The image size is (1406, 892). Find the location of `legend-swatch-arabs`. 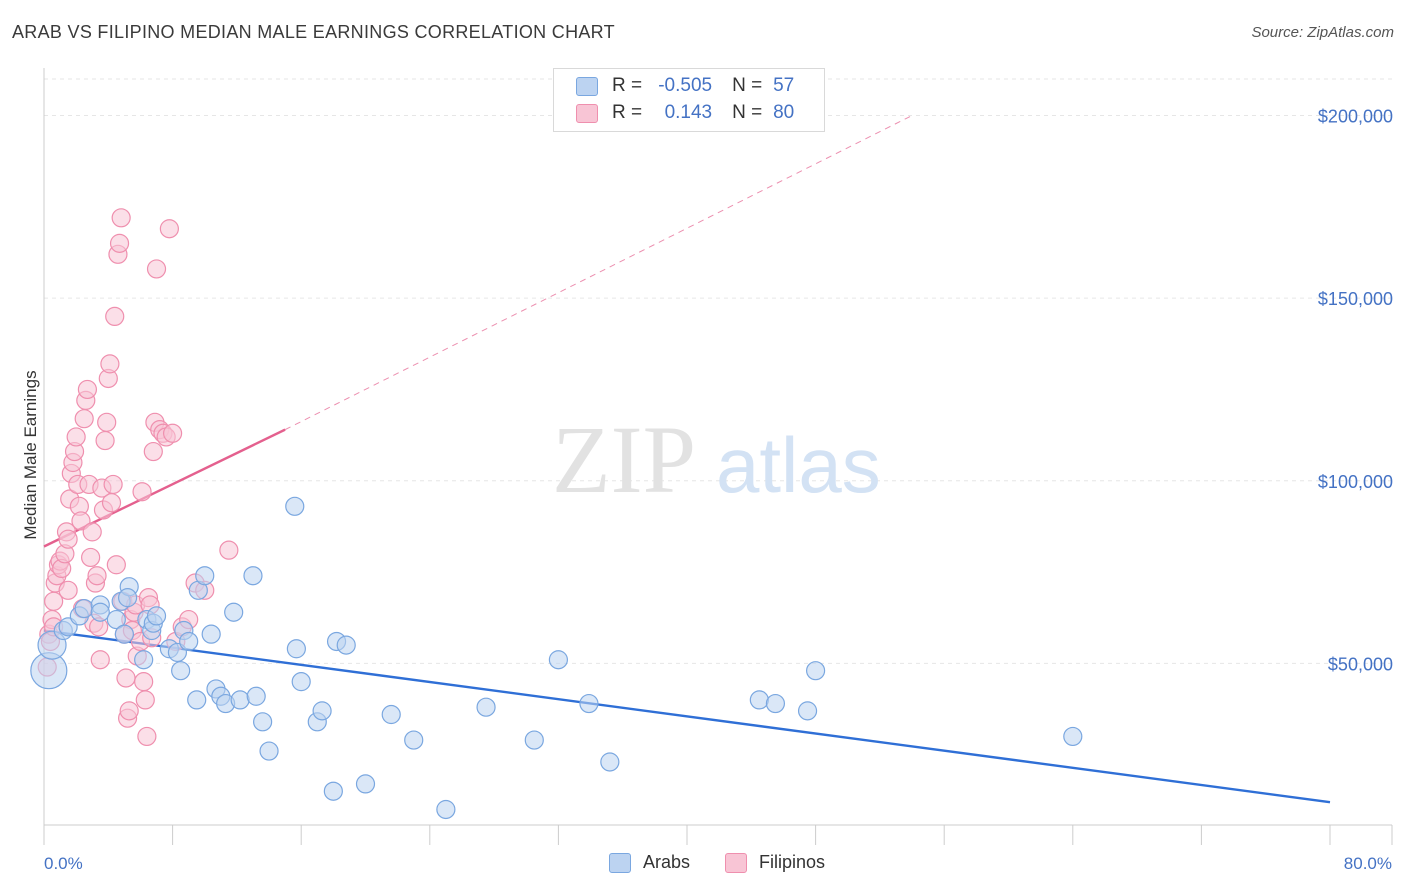

legend-swatch-arabs is located at coordinates (587, 86).